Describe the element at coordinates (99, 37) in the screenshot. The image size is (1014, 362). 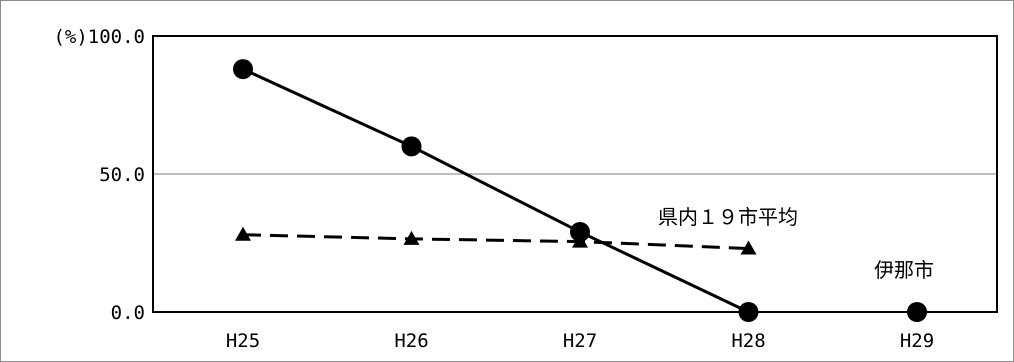
I see `y-tick-label: (%)100.0` at that location.